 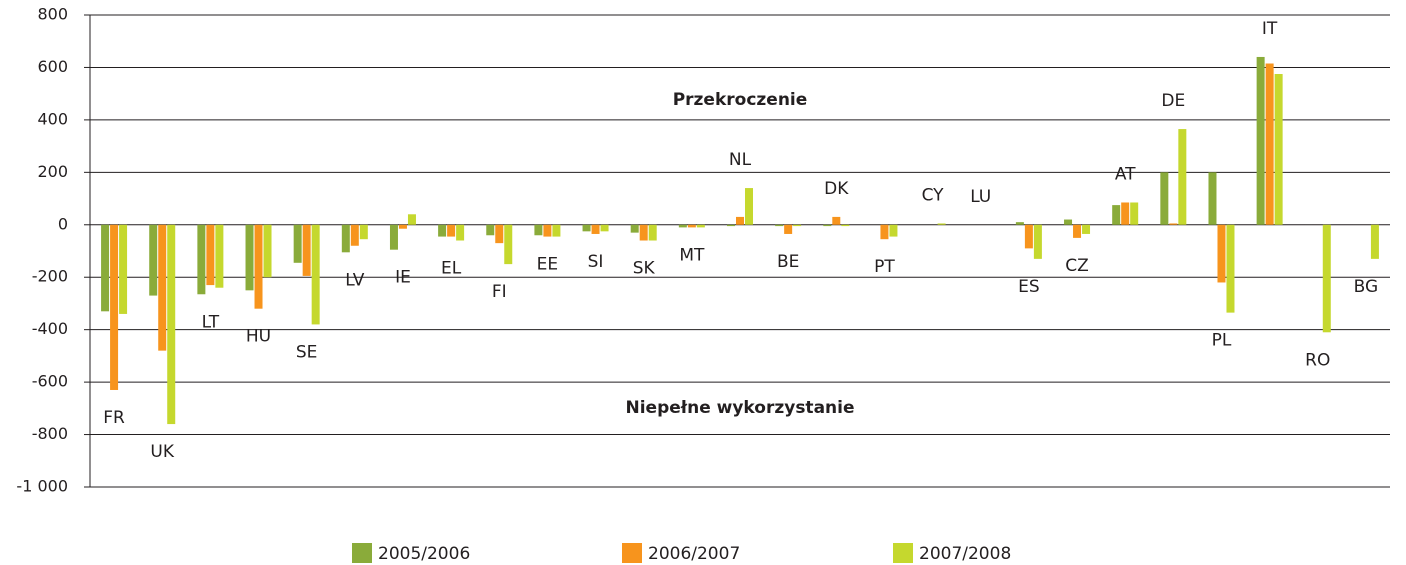 I want to click on category-label: CY, so click(x=933, y=195).